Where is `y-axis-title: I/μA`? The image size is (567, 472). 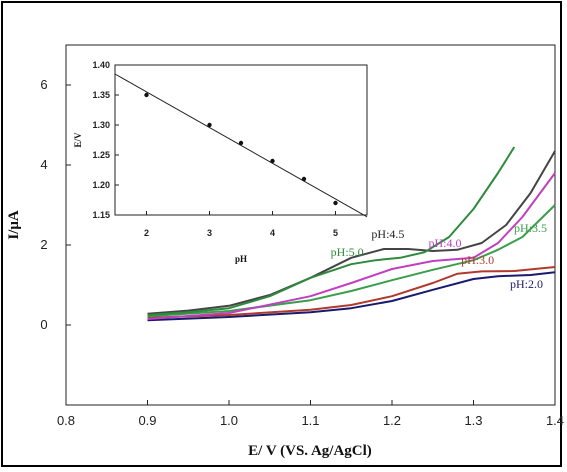
y-axis-title: I/μA is located at coordinates (14, 225).